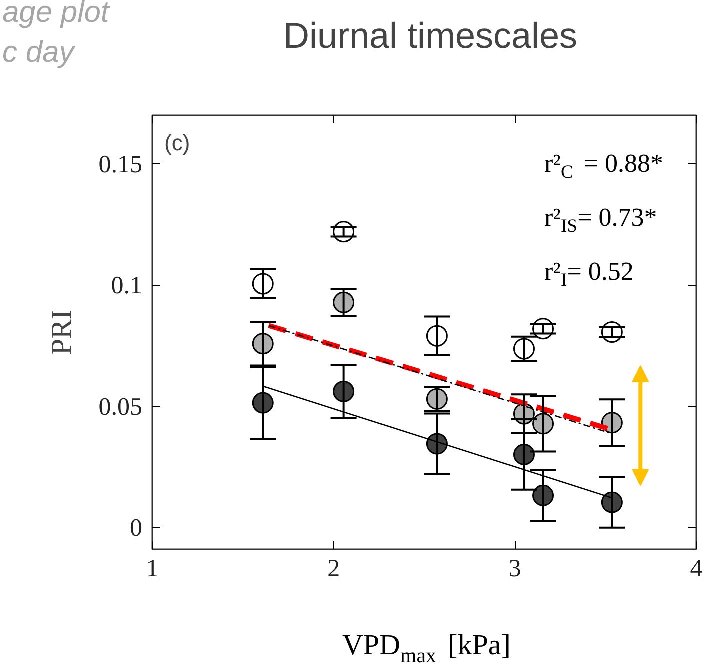 The width and height of the screenshot is (713, 665). I want to click on y-tick-label: 0.1, so click(126, 286).